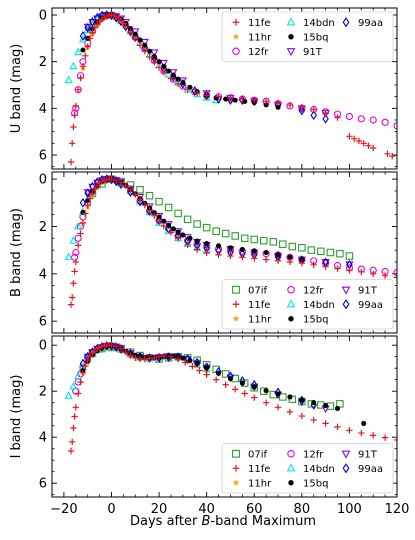 This screenshot has width=415, height=540. I want to click on x-tick-label: 20, so click(159, 509).